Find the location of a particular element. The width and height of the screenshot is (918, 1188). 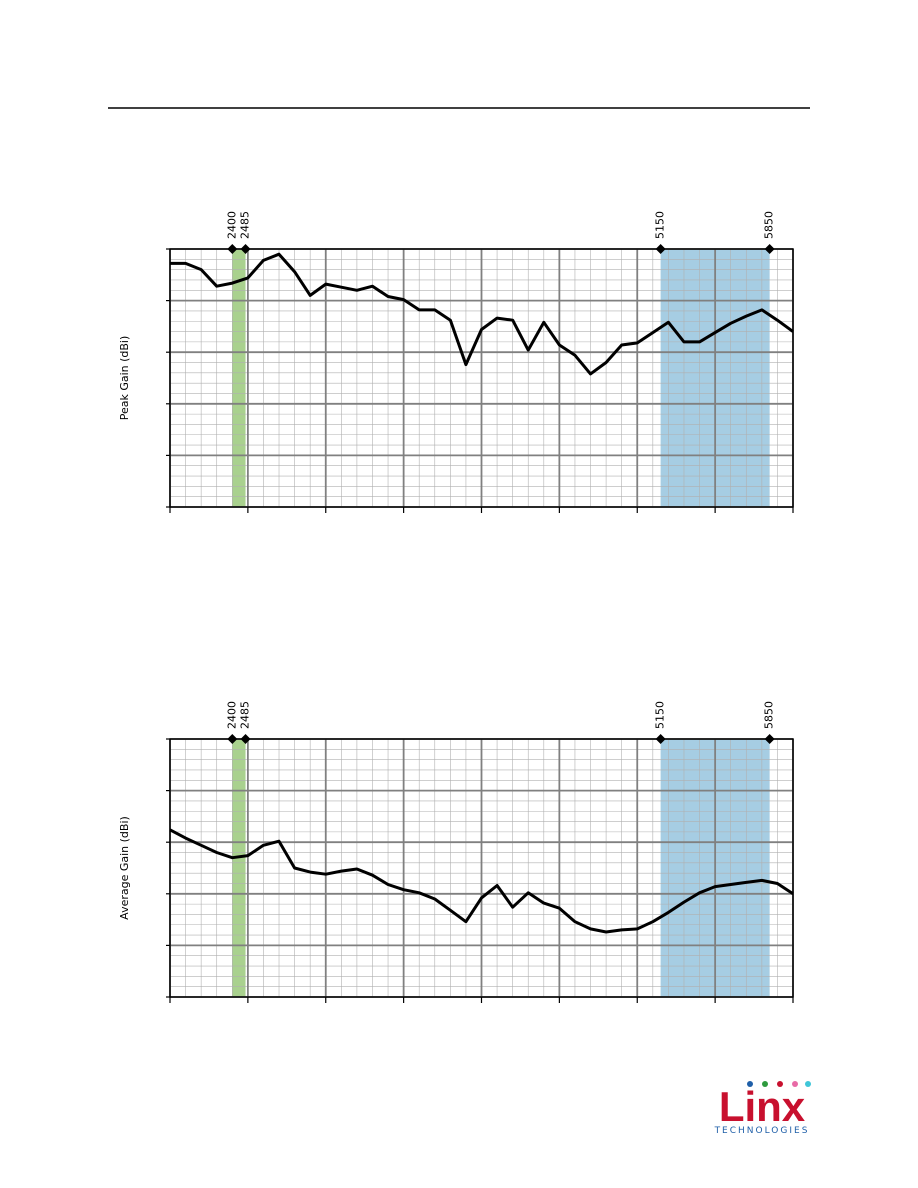

y-axis-label: Average Gain (dBi) is located at coordinates (124, 868).